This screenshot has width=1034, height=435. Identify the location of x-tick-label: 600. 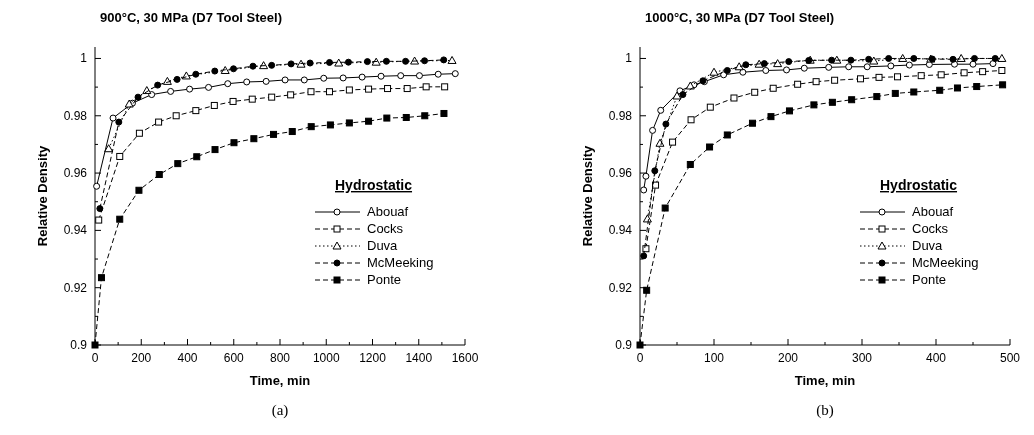
(234, 358).